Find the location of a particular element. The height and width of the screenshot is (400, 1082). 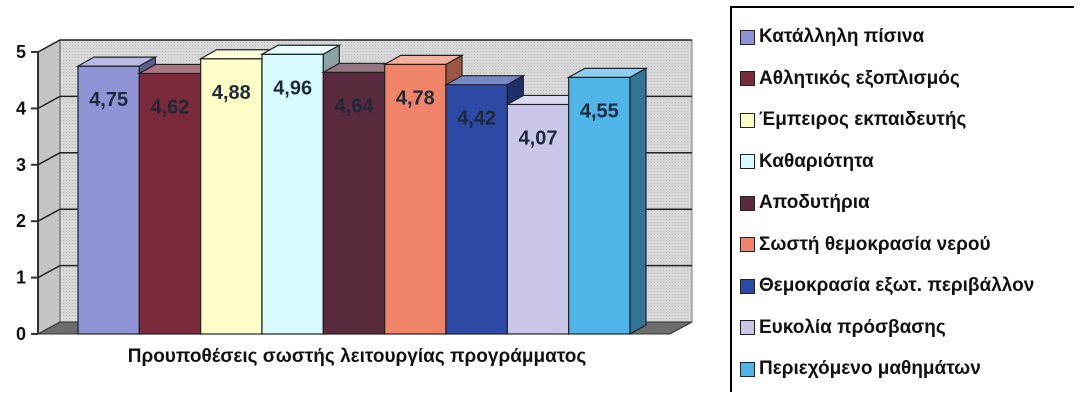

legend-item: Καθαριότητα is located at coordinates (807, 162).